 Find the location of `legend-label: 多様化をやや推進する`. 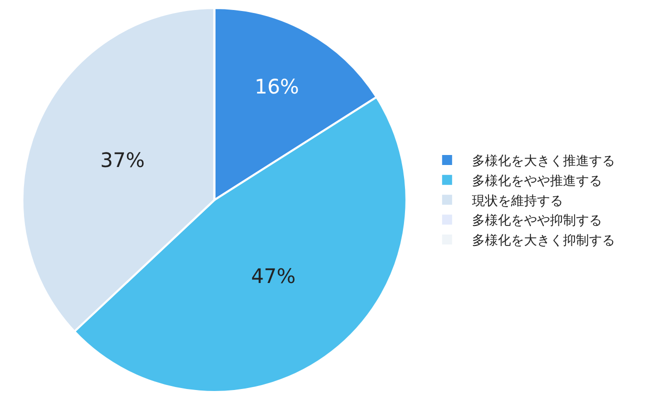

legend-label: 多様化をやや推進する is located at coordinates (537, 181).